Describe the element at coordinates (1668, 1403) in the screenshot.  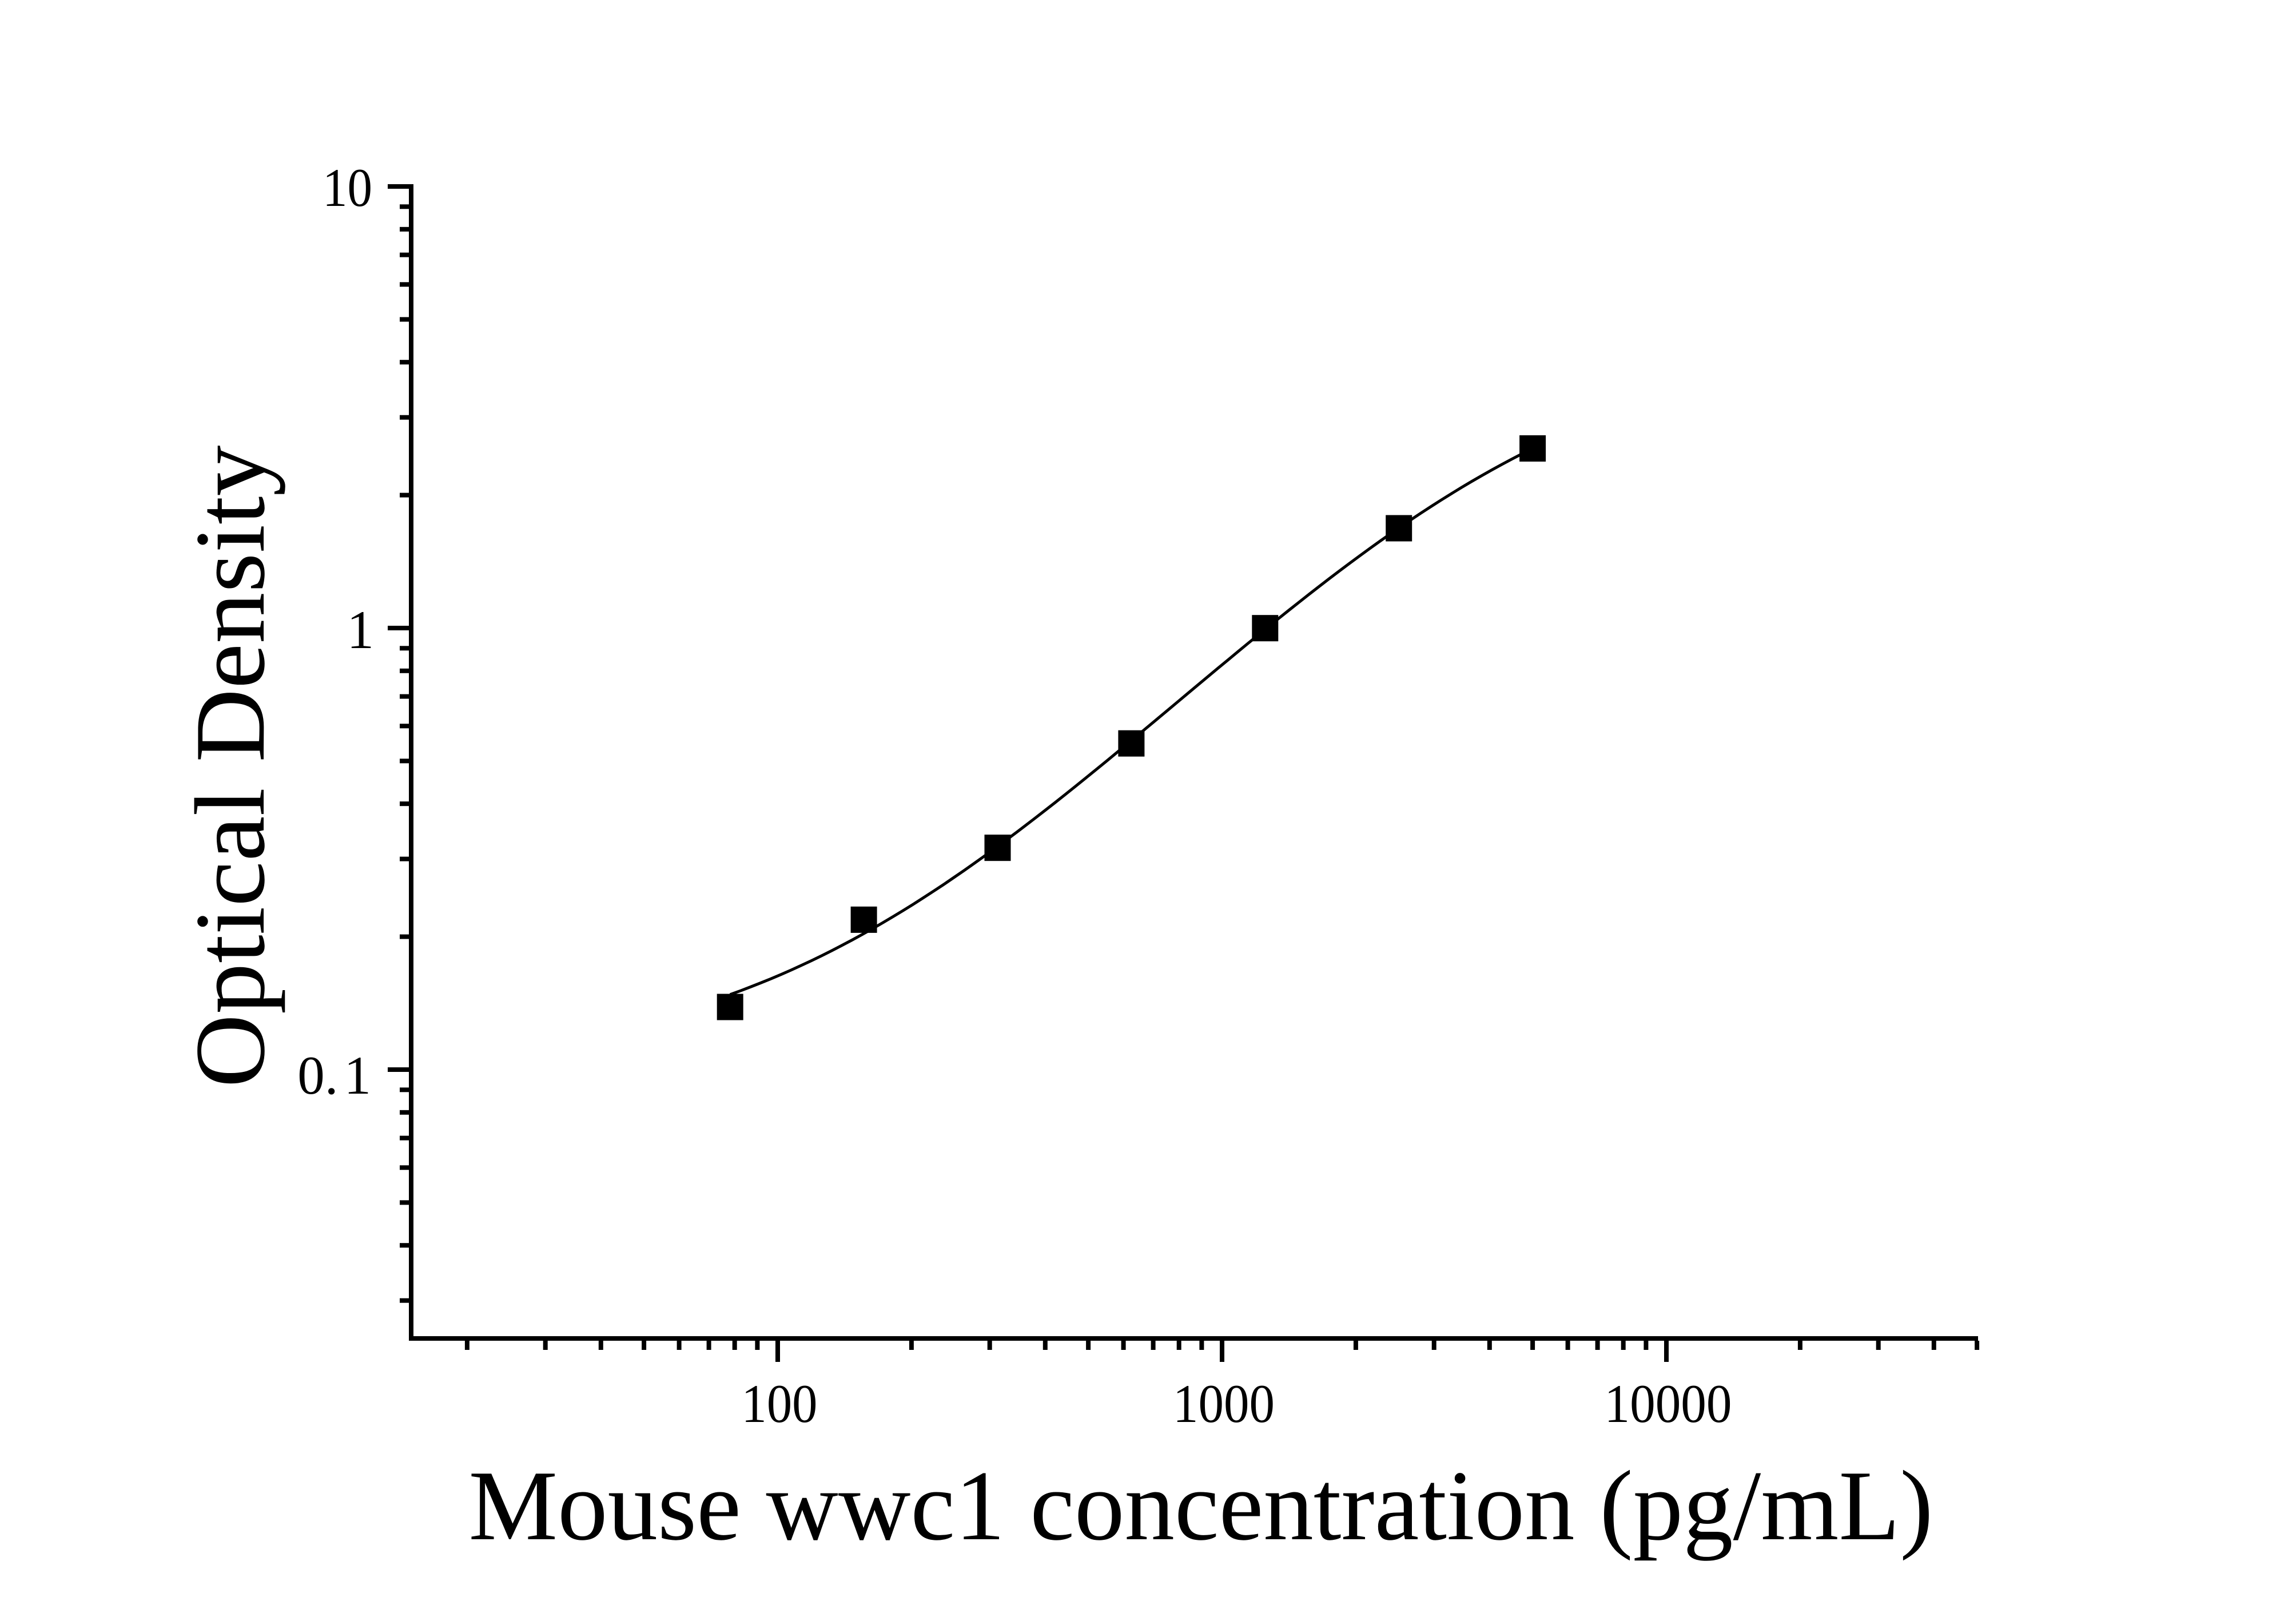
I see `svg-text: 10000` at that location.